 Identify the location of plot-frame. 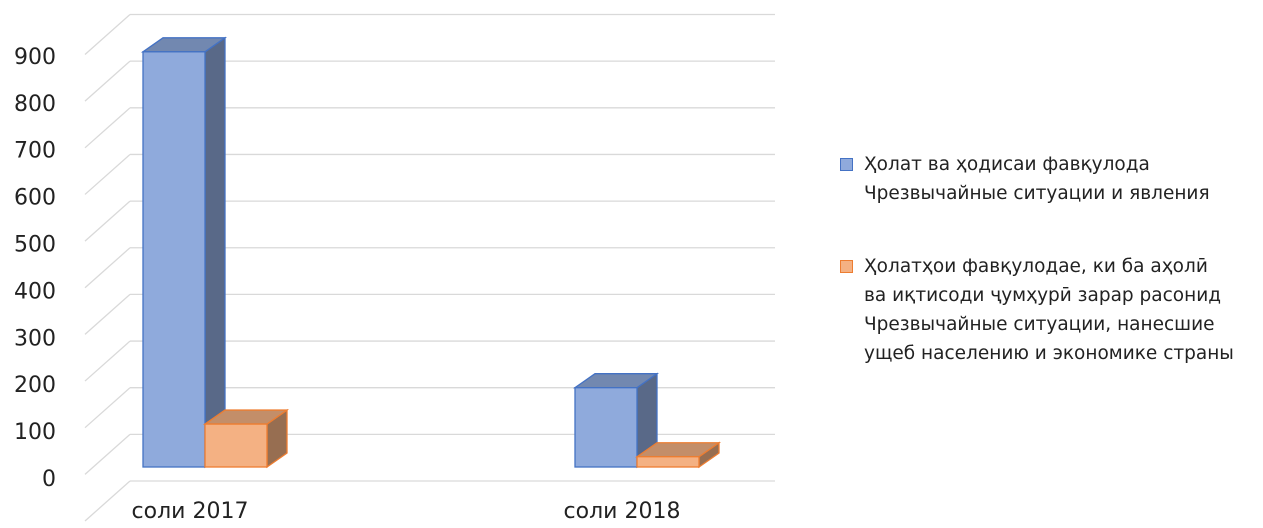
(107, 34).